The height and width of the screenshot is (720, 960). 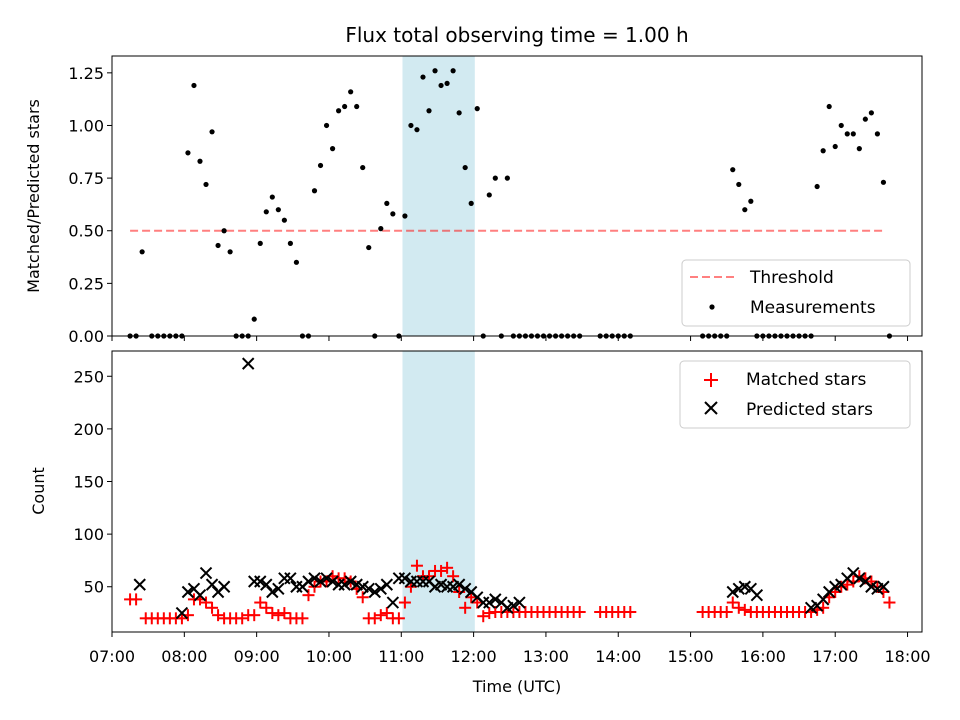 What do you see at coordinates (86, 336) in the screenshot?
I see `y-tick-label: 0.00` at bounding box center [86, 336].